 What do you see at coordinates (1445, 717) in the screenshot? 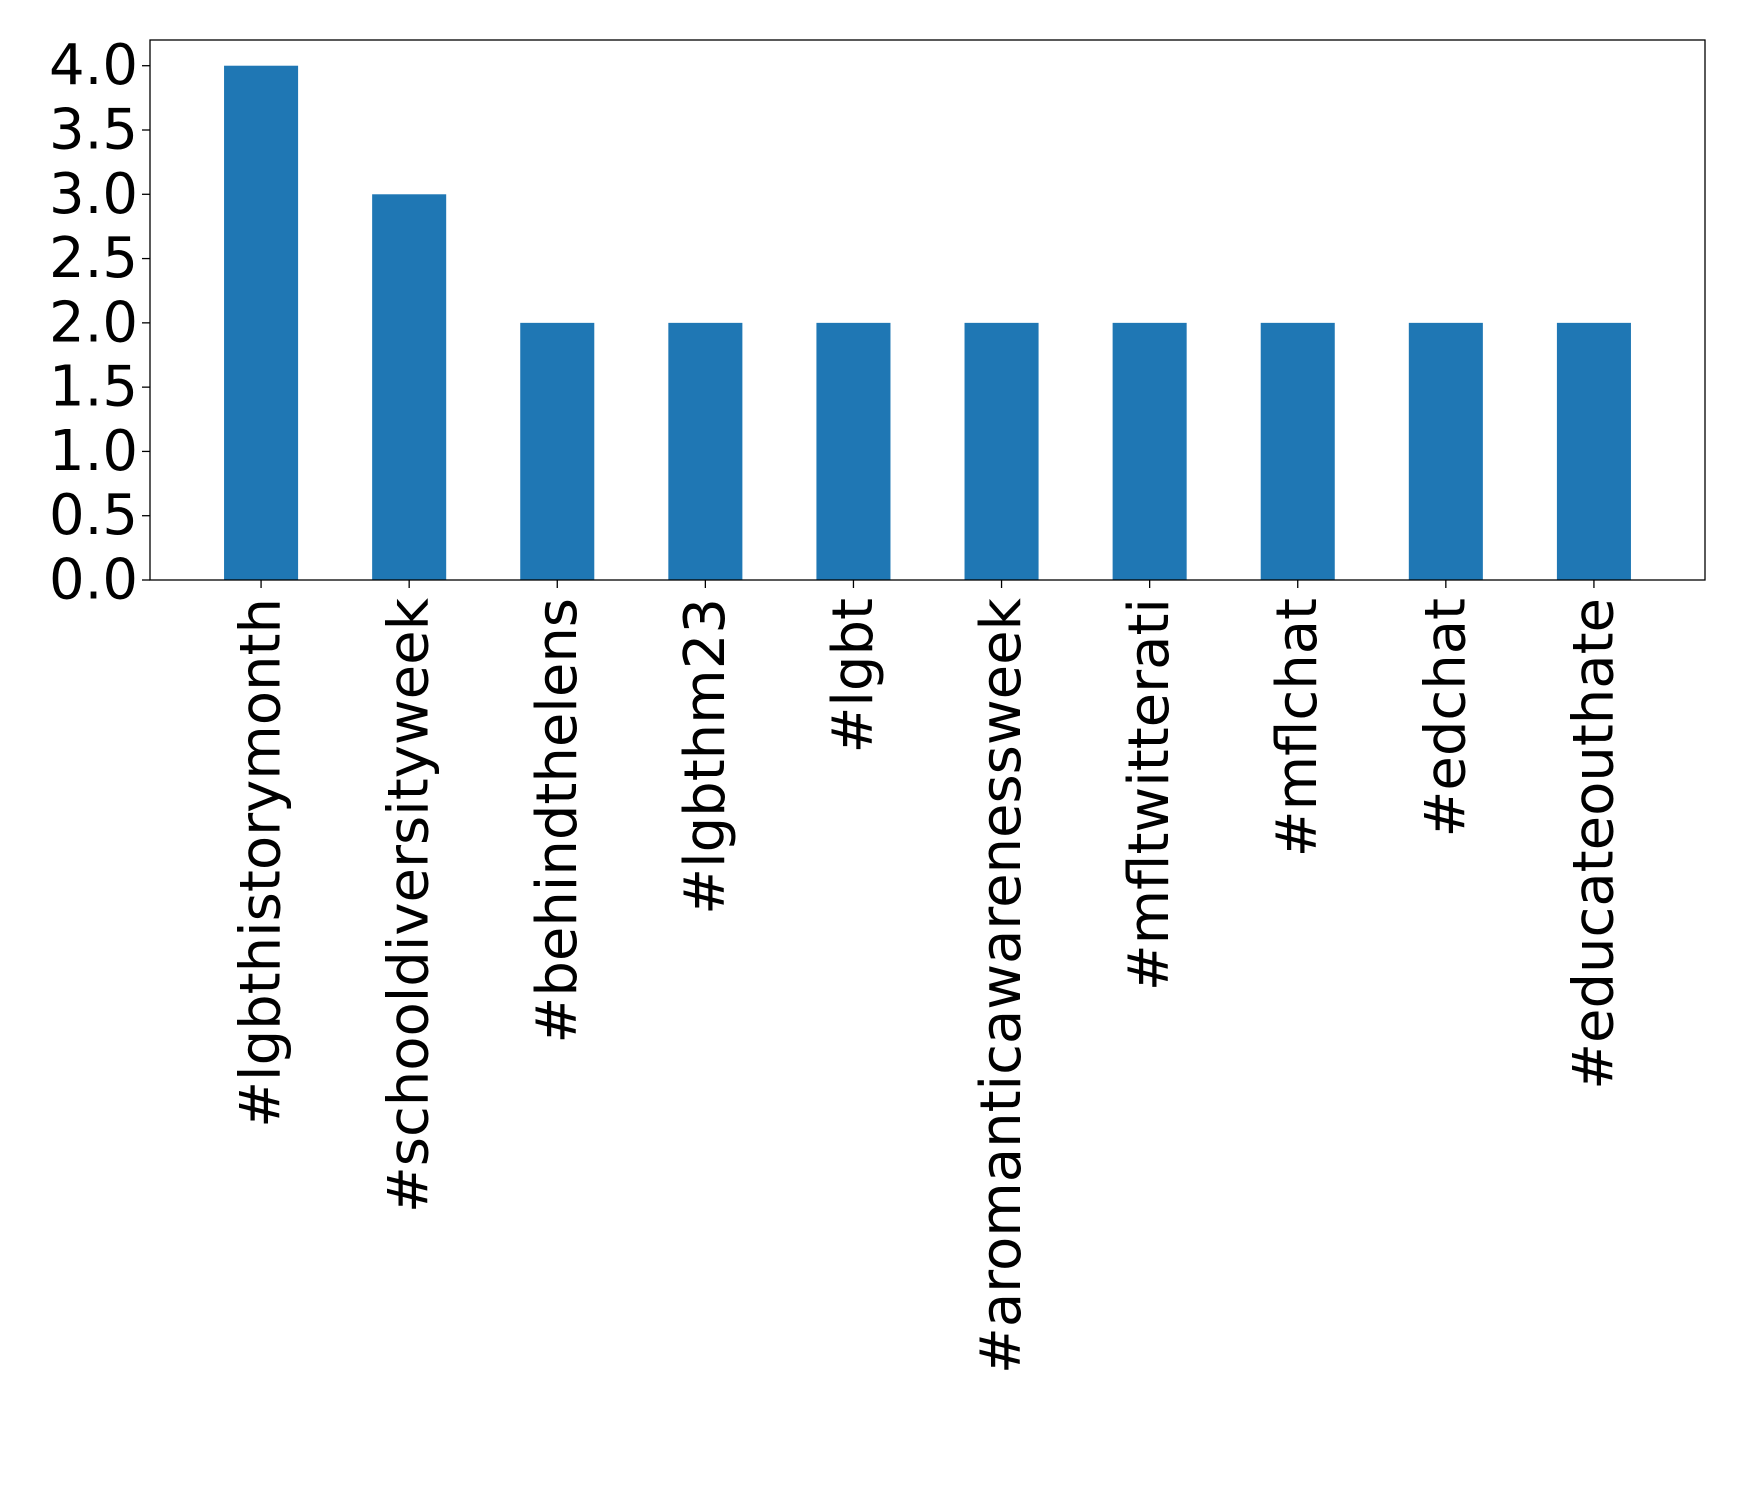
I see `x-tick-label-8: #edchat` at bounding box center [1445, 717].